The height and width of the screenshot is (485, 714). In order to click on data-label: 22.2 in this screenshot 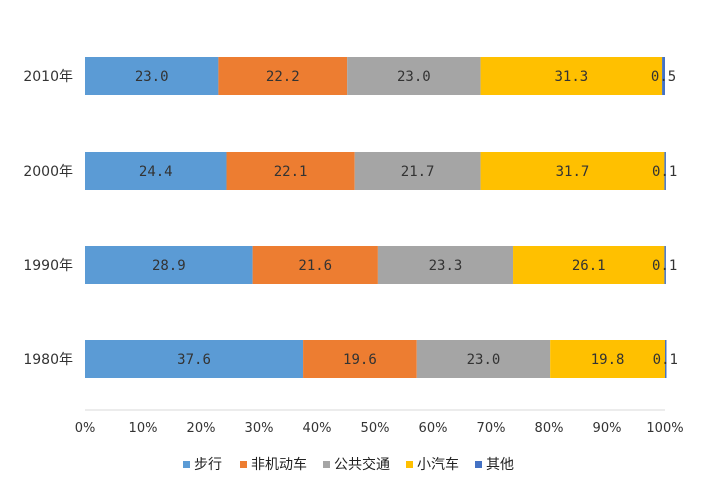, I will do `click(283, 77)`.